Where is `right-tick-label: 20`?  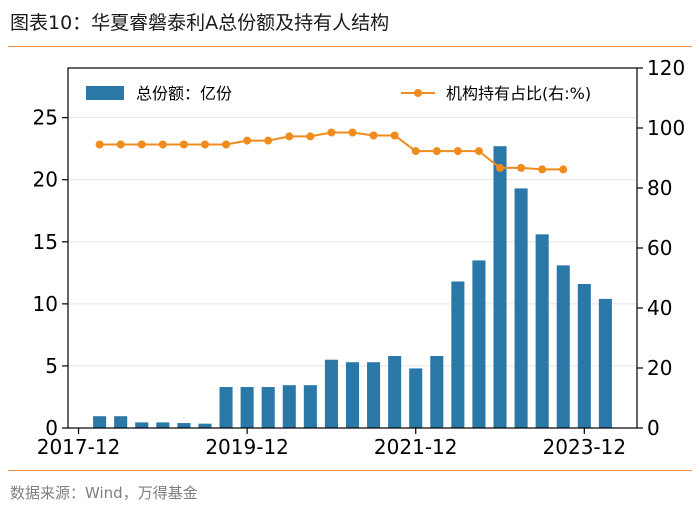
right-tick-label: 20 is located at coordinates (659, 368).